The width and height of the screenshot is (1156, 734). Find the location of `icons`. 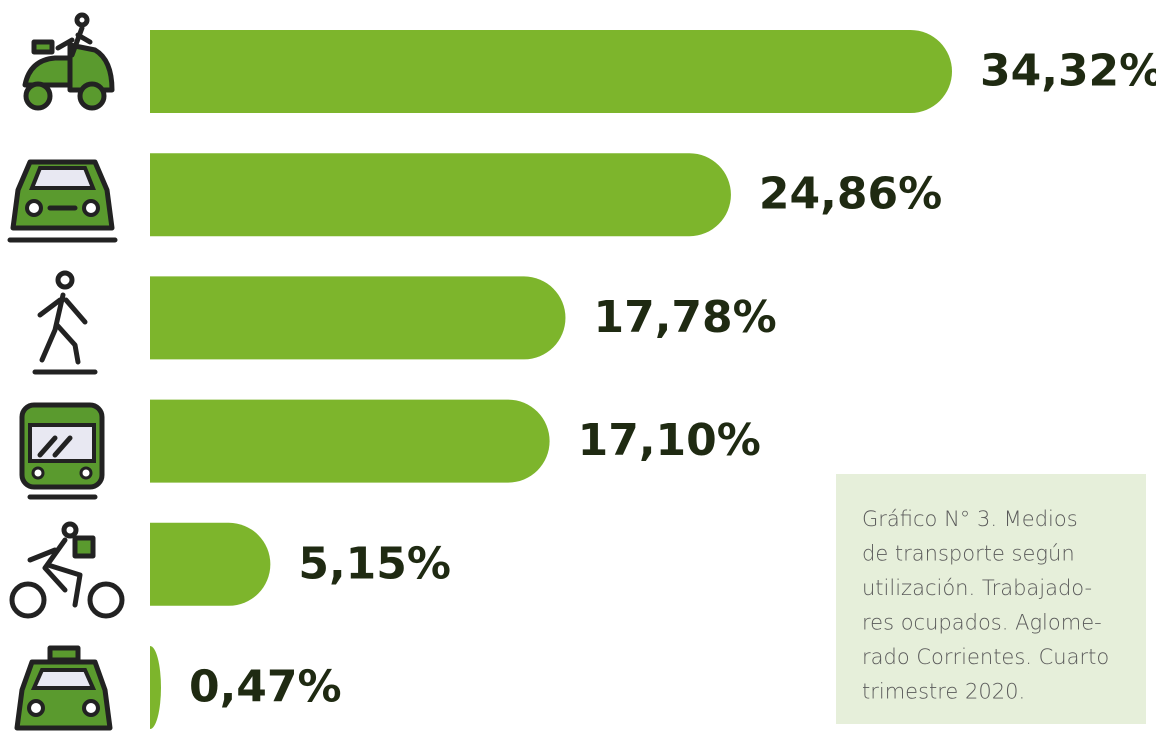

icons is located at coordinates (66, 371).